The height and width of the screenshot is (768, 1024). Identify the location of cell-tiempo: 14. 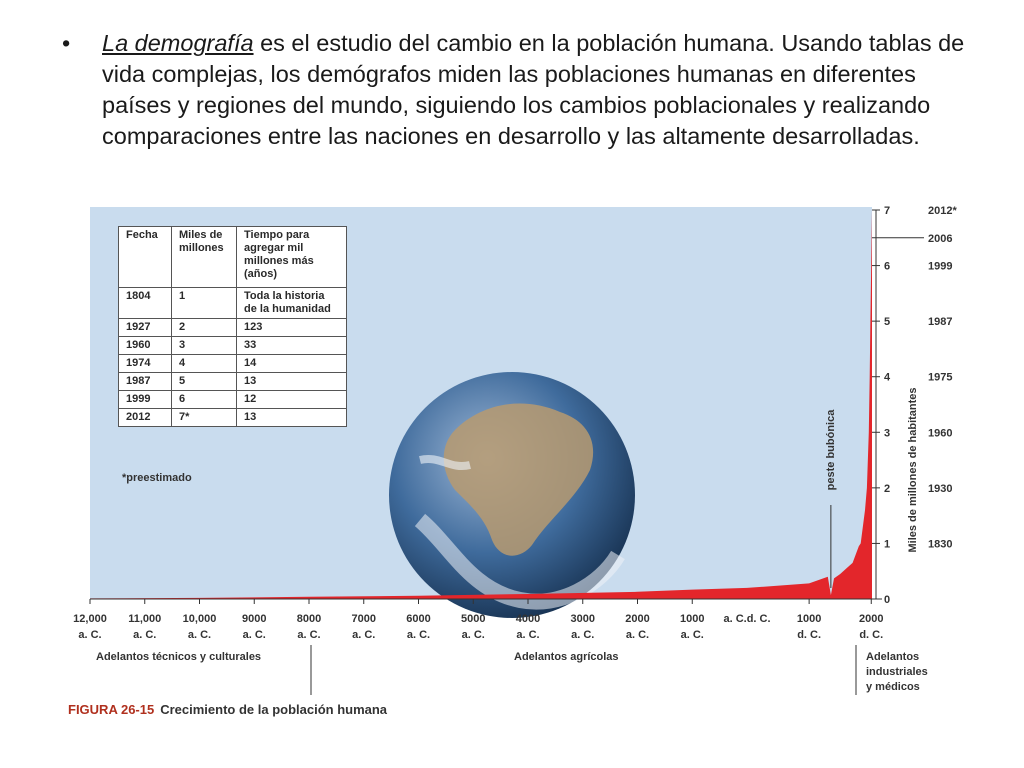
(291, 363).